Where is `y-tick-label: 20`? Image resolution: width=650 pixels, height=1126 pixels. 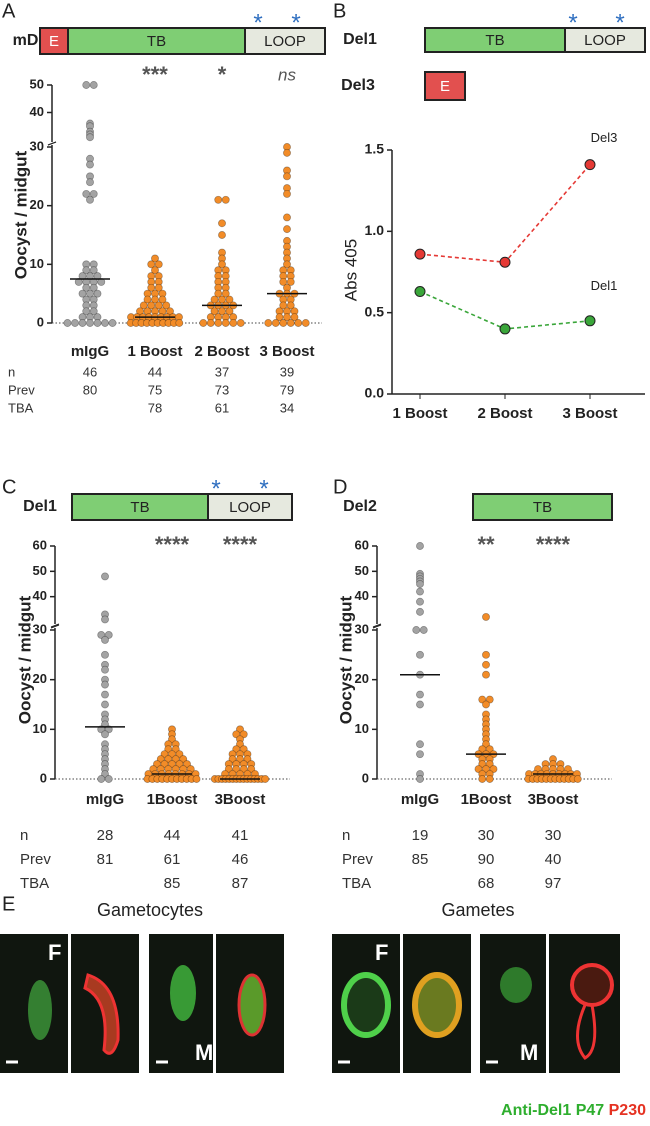
y-tick-label: 20 is located at coordinates (37, 204).